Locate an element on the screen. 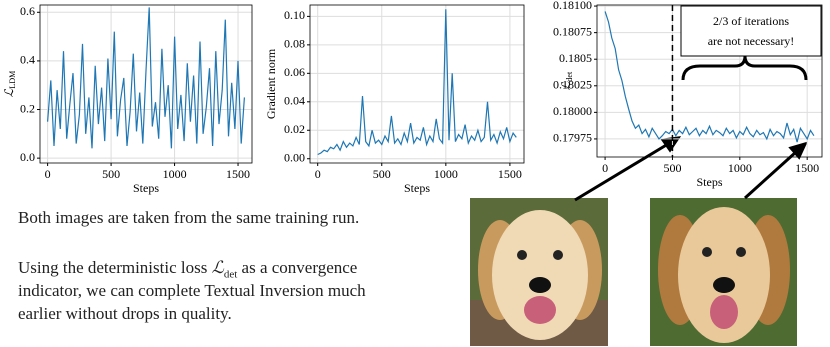 The image size is (830, 347). y-tick-label: 0.1805 is located at coordinates (575, 58).